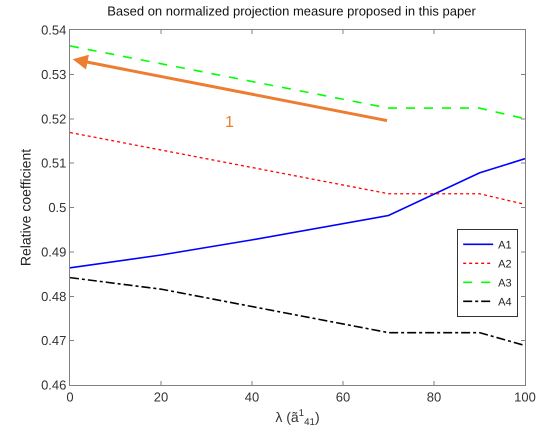 The image size is (550, 440). I want to click on y-tick-label: 0.46, so click(53, 385).